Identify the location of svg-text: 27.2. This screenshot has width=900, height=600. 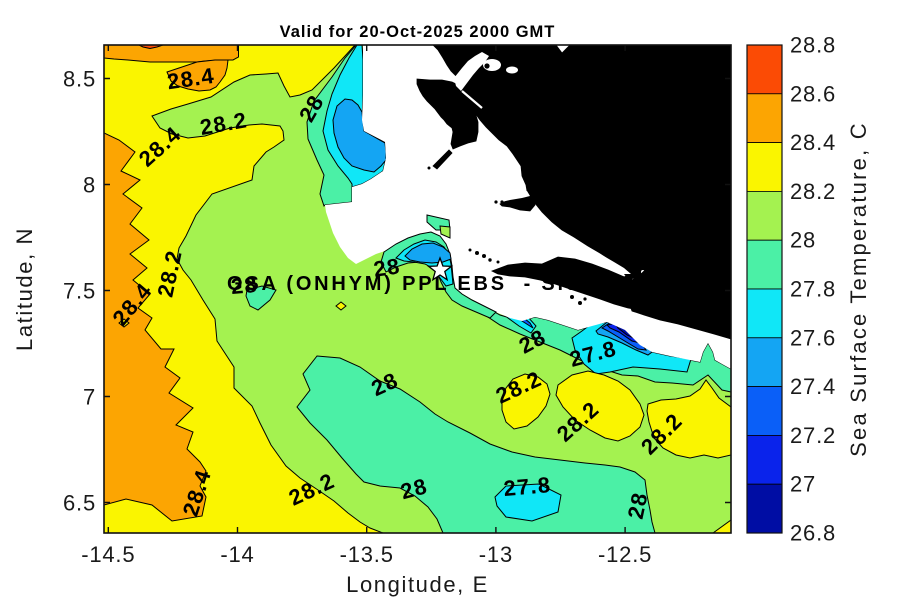
(813, 435).